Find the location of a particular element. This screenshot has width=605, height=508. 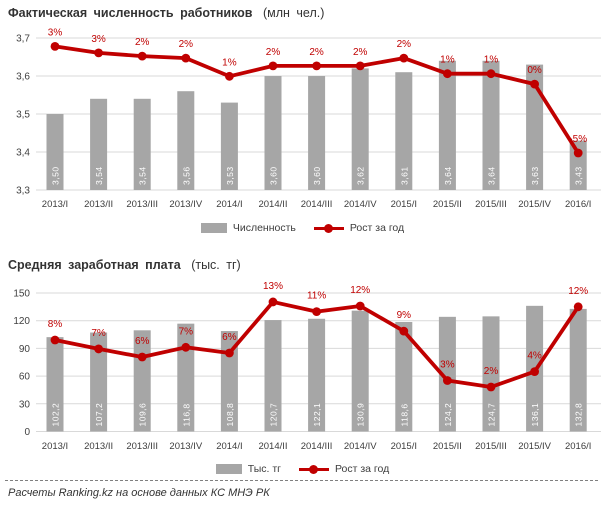

y-tick-label: 3,4 is located at coordinates (23, 153).